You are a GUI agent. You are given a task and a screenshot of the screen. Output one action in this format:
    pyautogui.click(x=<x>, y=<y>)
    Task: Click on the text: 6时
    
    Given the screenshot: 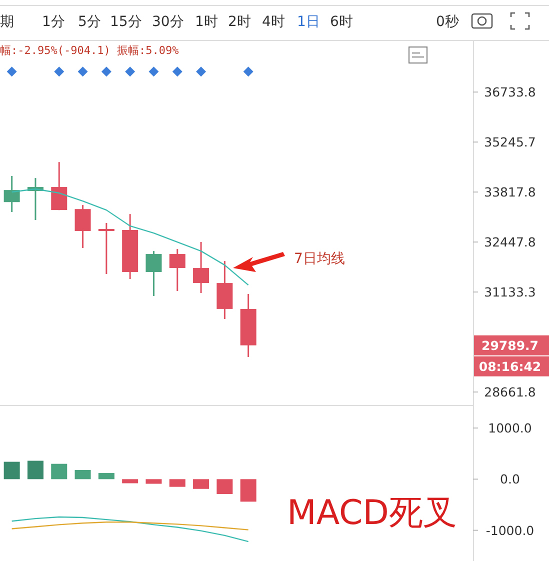 What is the action you would take?
    pyautogui.click(x=341, y=22)
    